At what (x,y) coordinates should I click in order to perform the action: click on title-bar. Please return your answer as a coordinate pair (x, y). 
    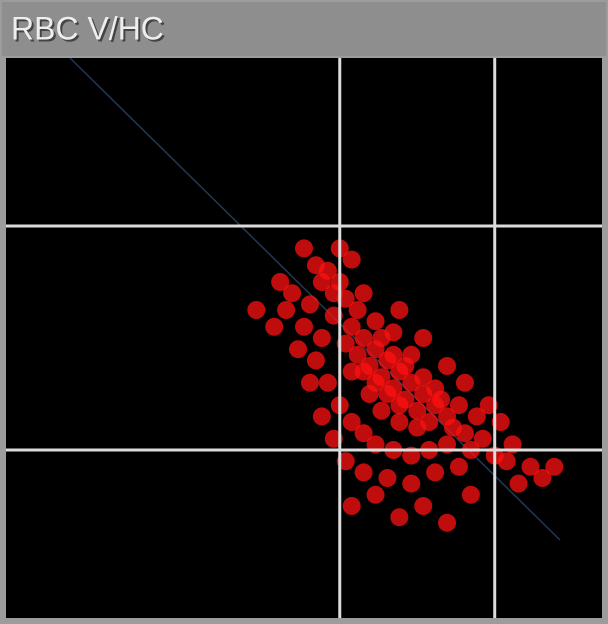
    Looking at the image, I should click on (304, 29).